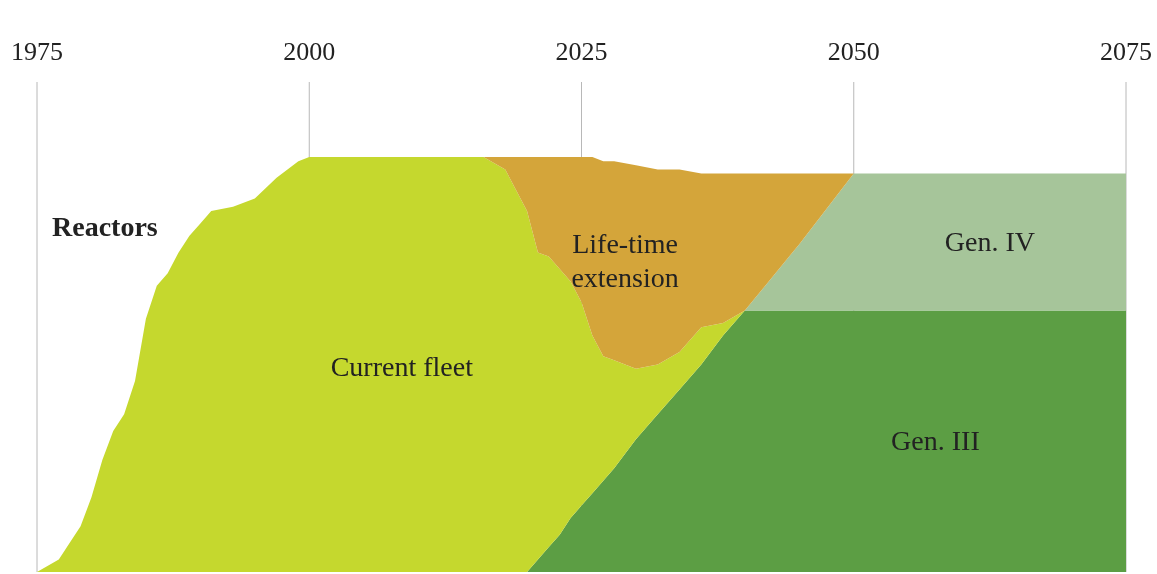 The width and height of the screenshot is (1157, 574). I want to click on series-label: Gen. III, so click(935, 441).